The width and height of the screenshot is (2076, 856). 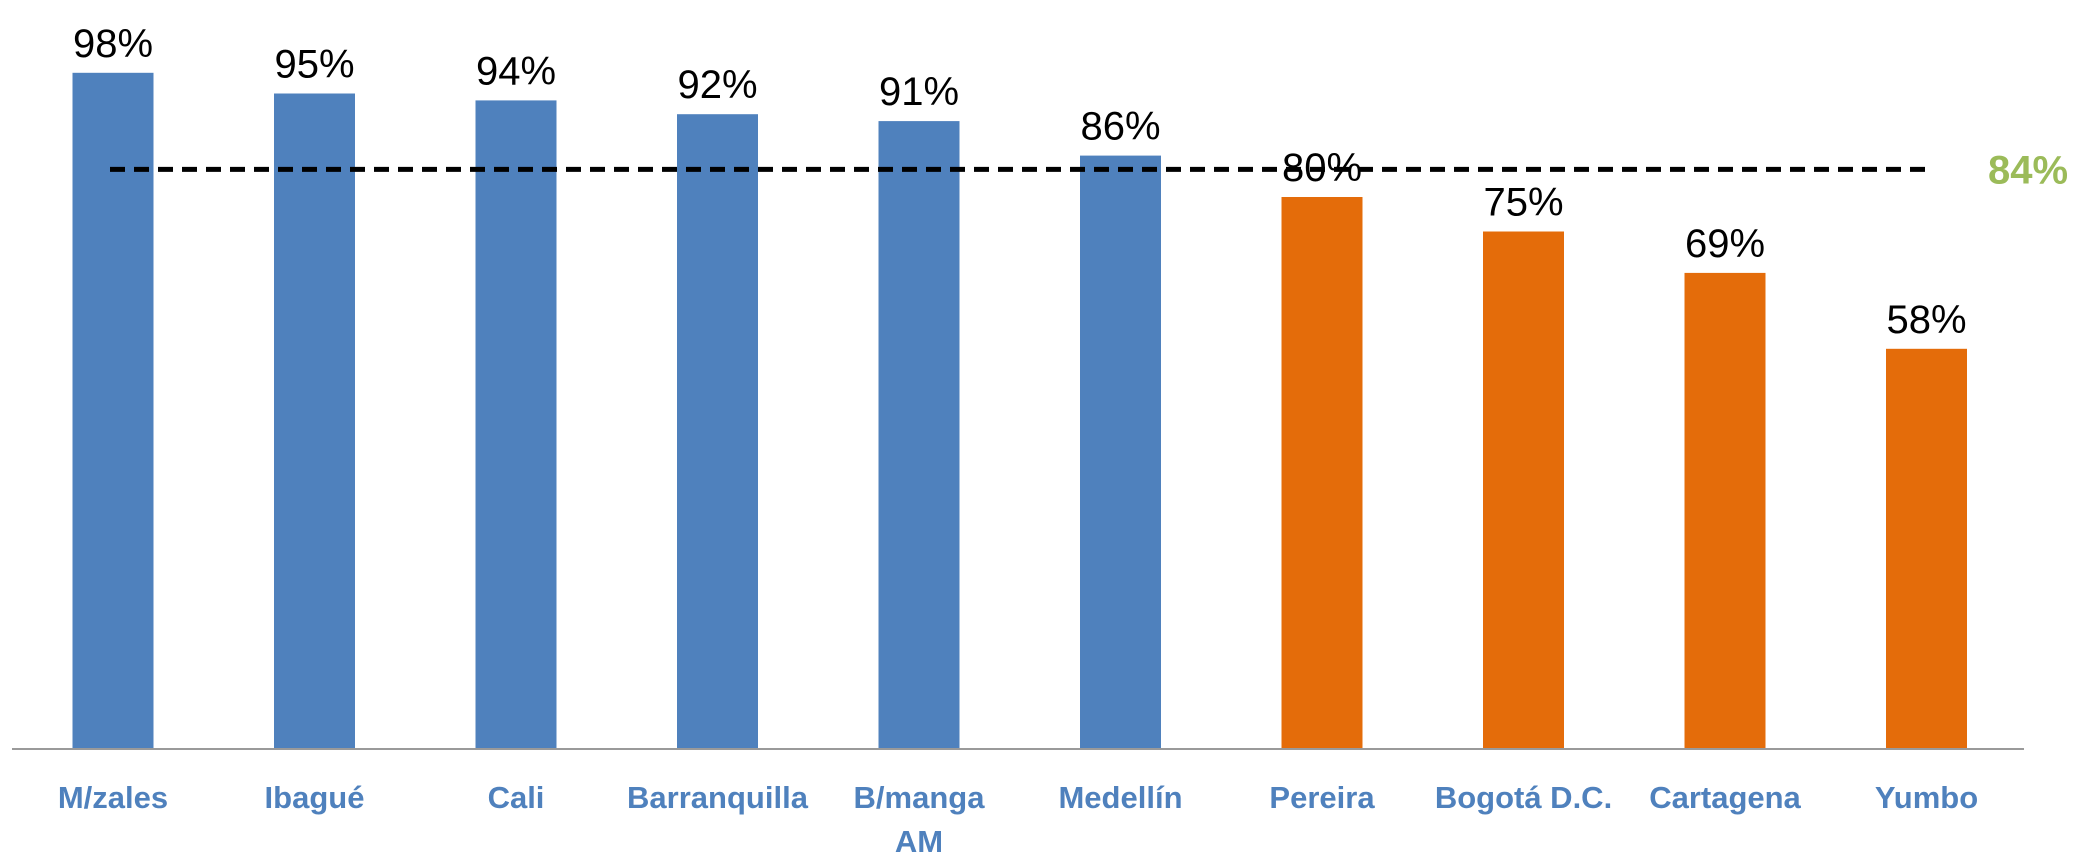 I want to click on reference-layer: 84%, so click(x=1089, y=170).